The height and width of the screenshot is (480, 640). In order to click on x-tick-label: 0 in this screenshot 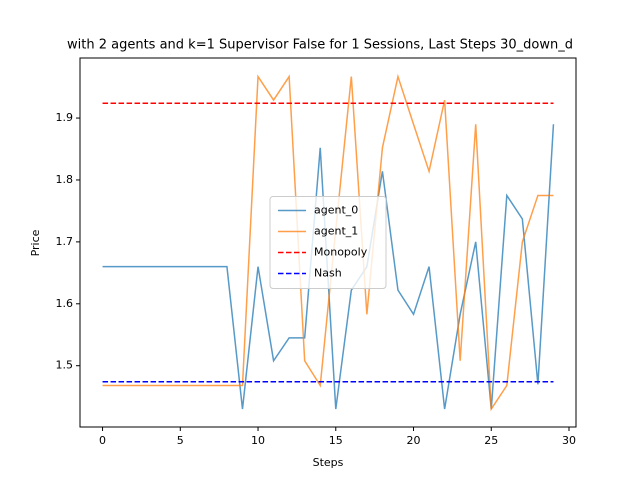, I will do `click(102, 440)`.